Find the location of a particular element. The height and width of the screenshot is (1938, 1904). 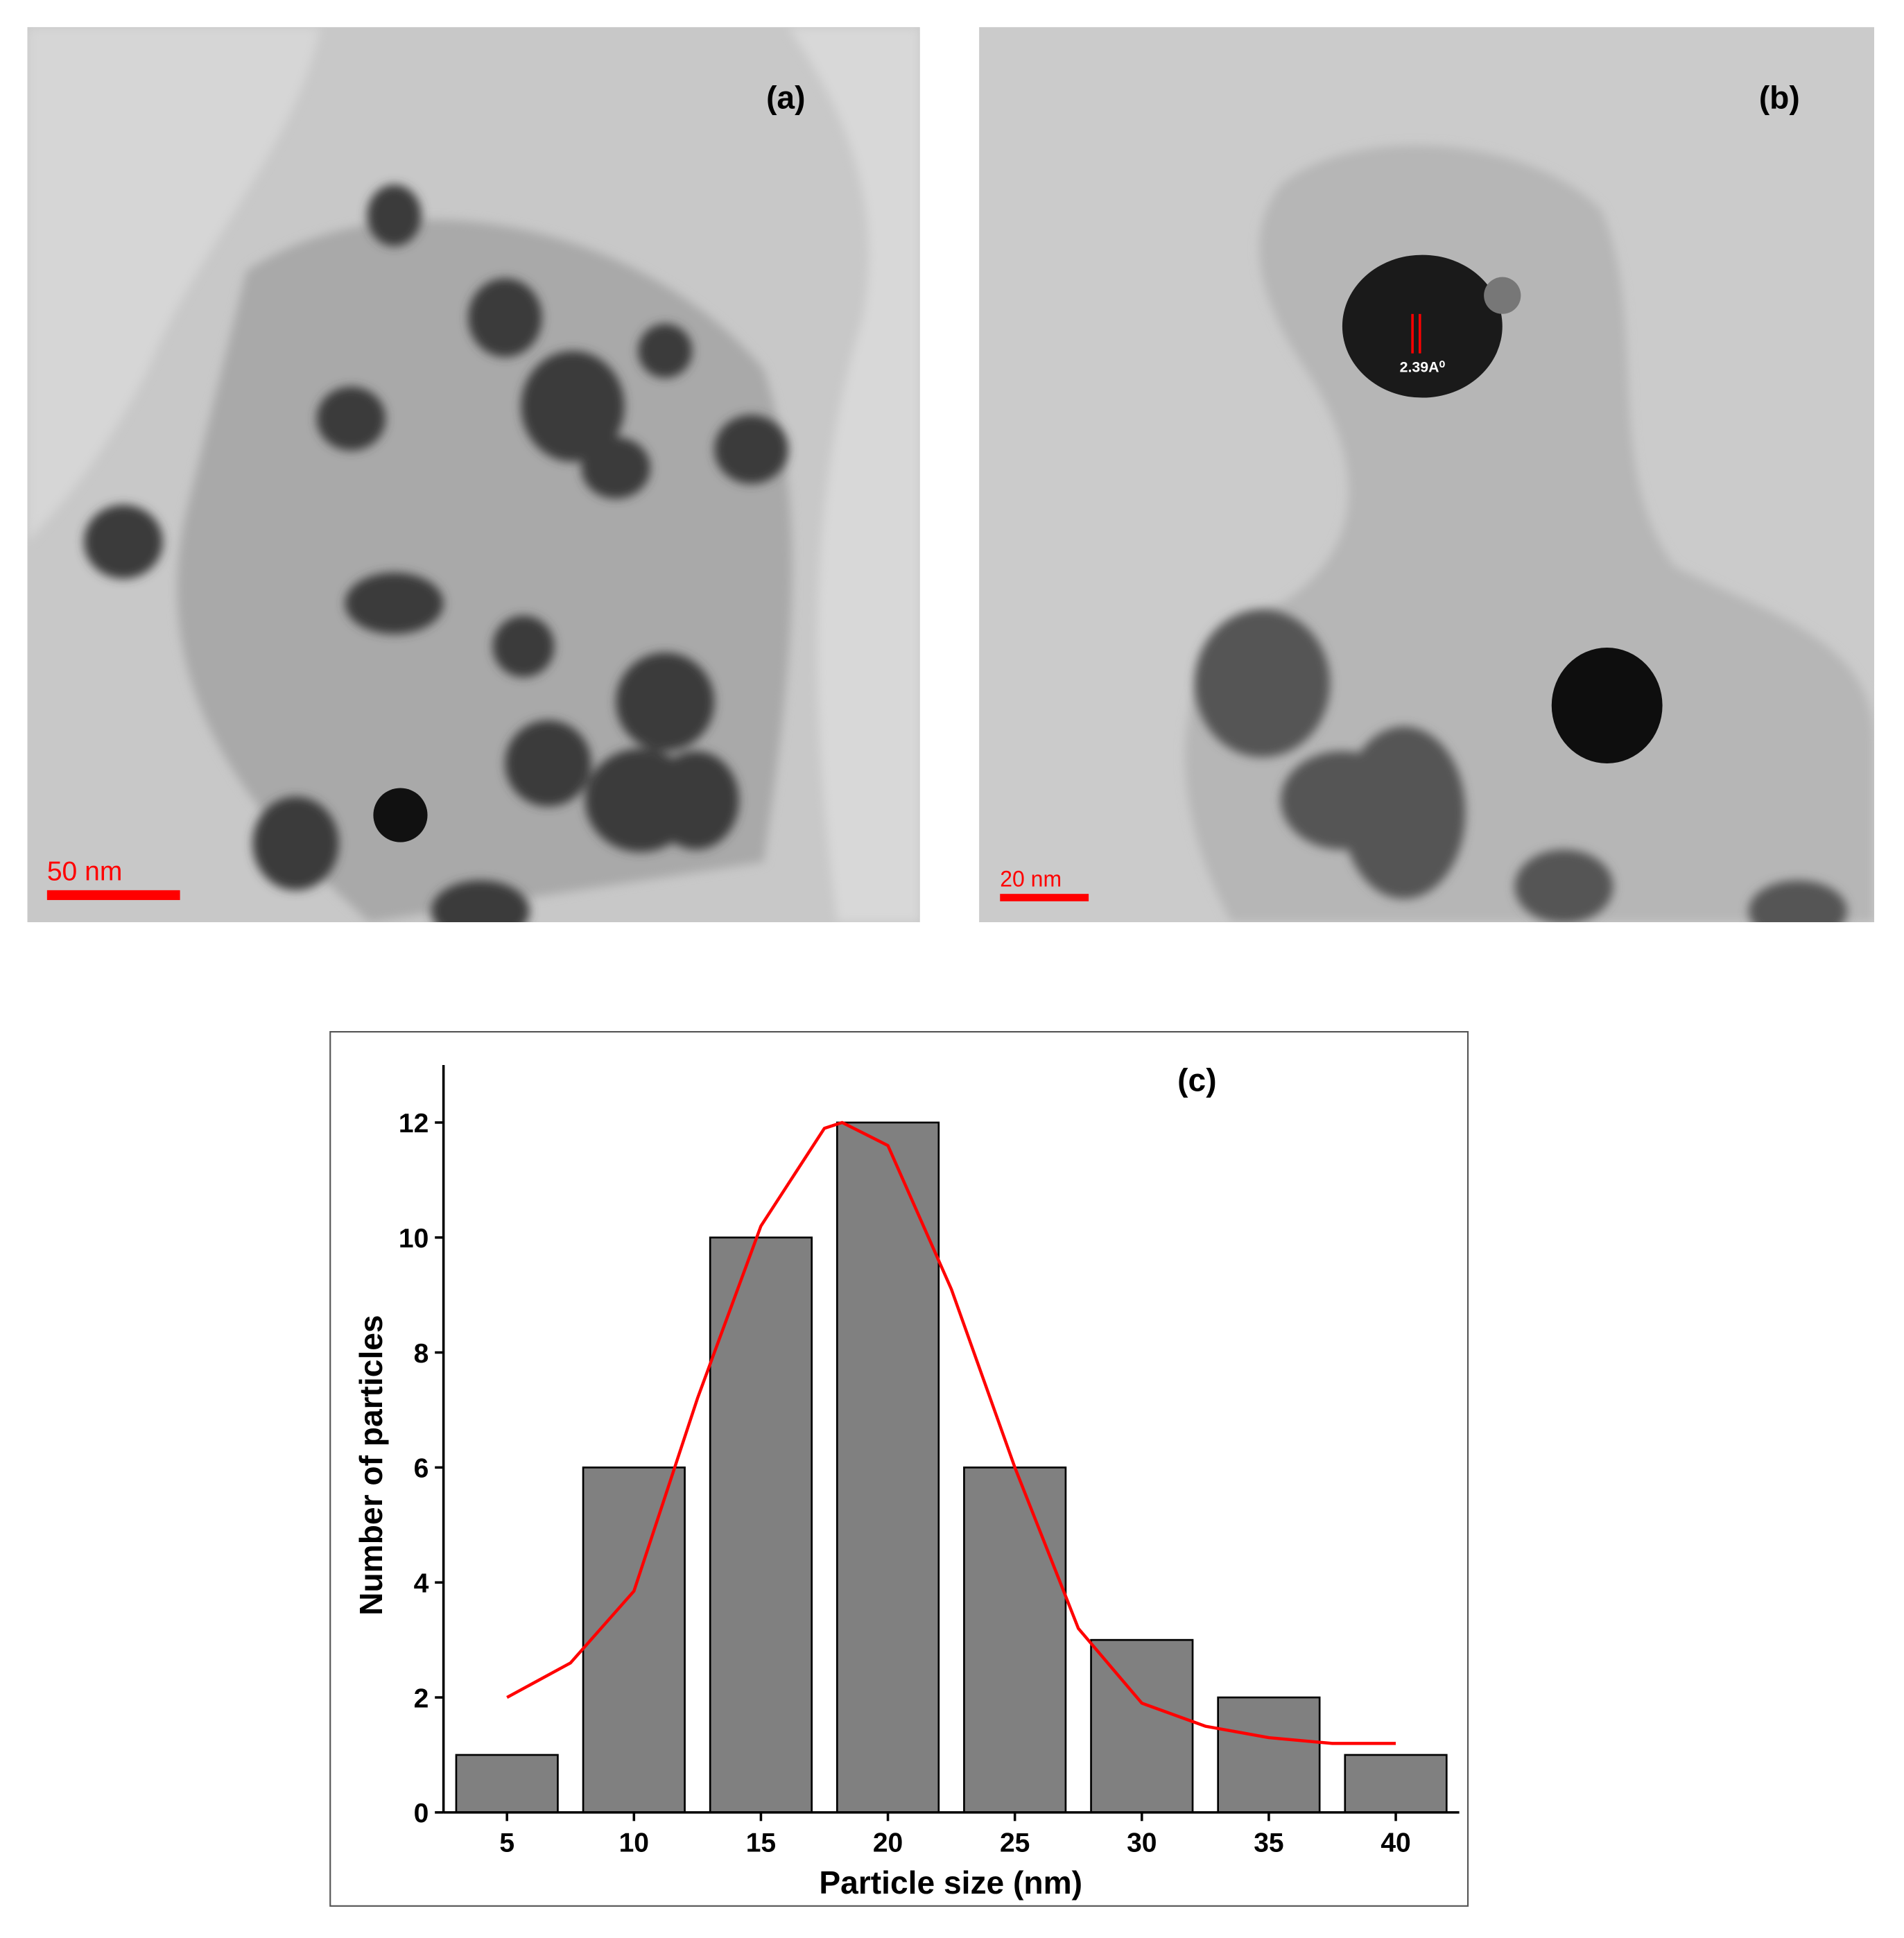

y-tick-label: 4 is located at coordinates (421, 1583).